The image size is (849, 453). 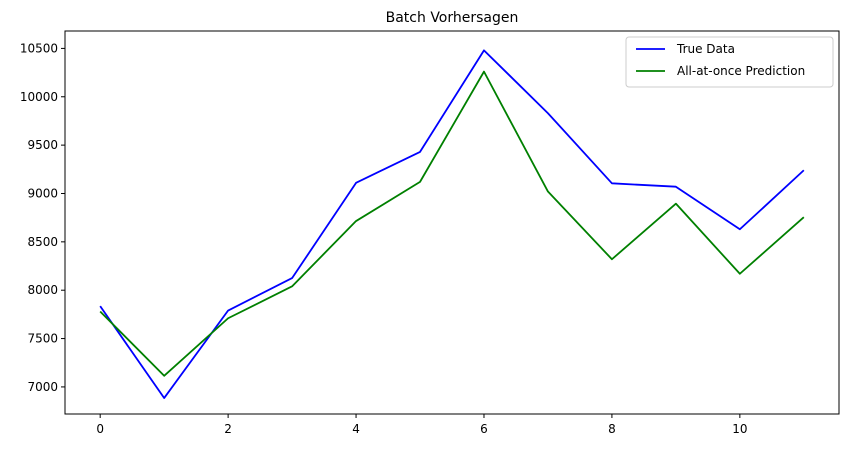 What do you see at coordinates (739, 429) in the screenshot?
I see `x-tick-label: 10` at bounding box center [739, 429].